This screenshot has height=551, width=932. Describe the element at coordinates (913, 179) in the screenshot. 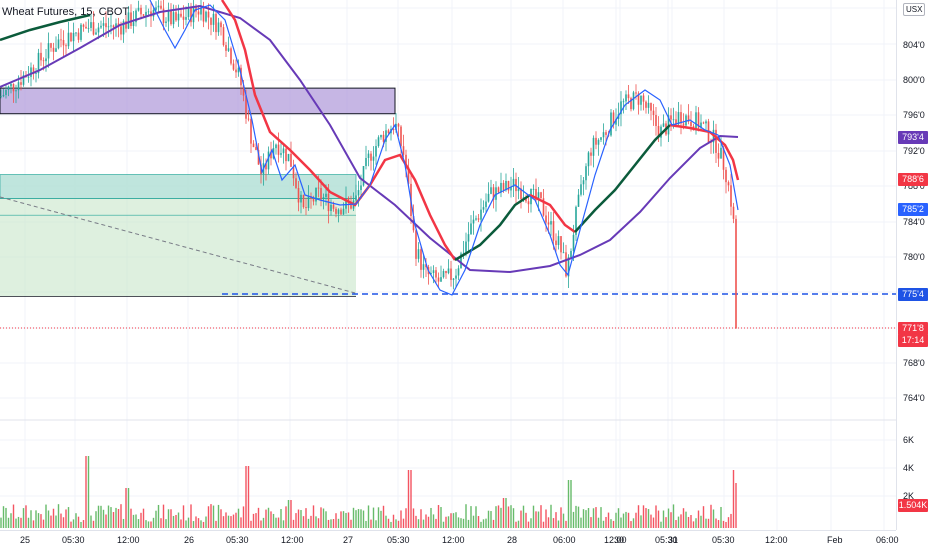

I see `ema-tag: 788'6` at that location.